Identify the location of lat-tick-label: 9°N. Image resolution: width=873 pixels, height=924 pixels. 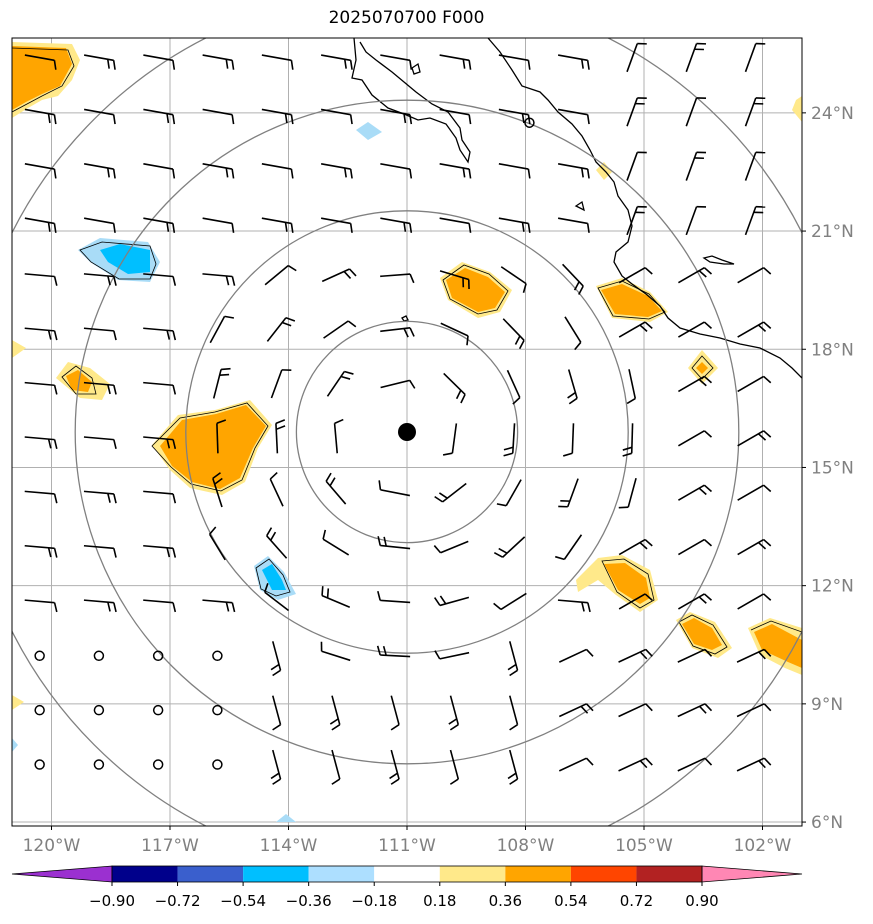
(827, 705).